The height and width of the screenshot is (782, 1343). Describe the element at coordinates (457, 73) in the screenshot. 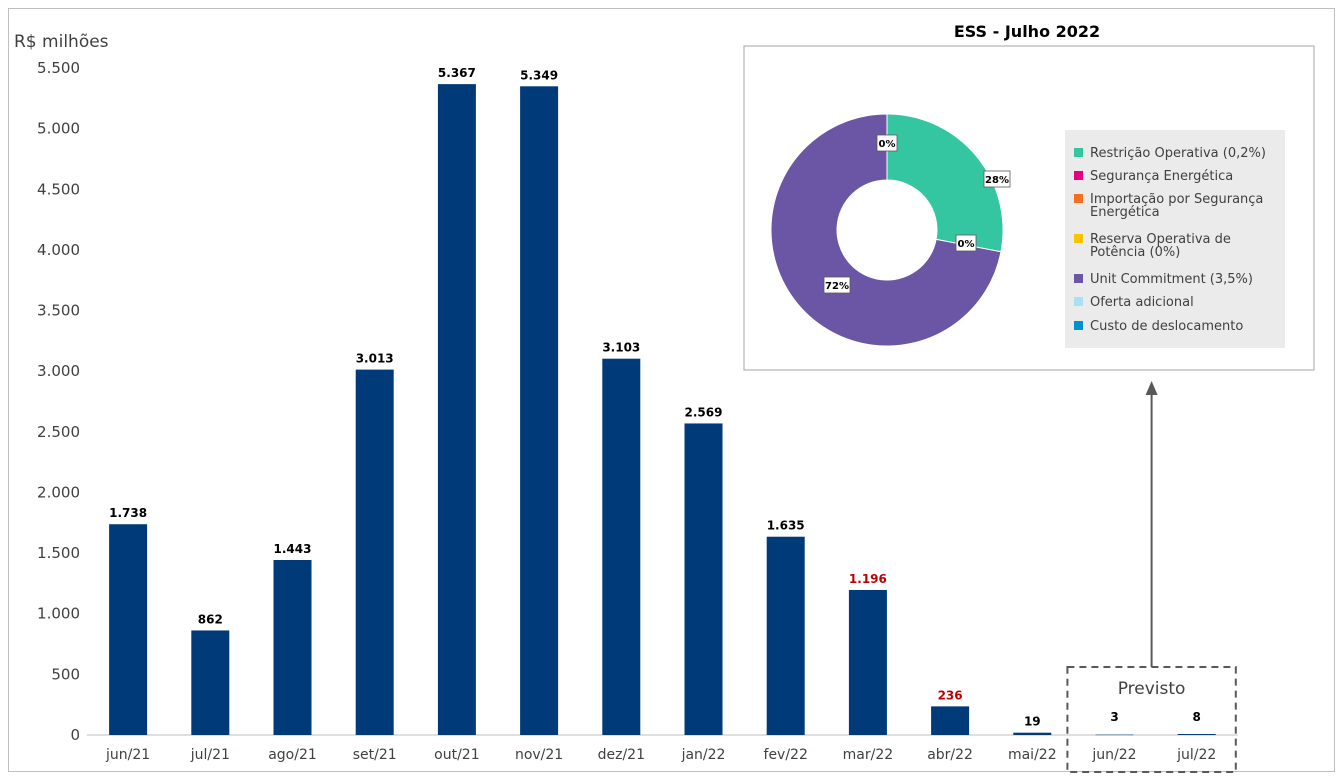

I see `data-label: 5.367` at that location.